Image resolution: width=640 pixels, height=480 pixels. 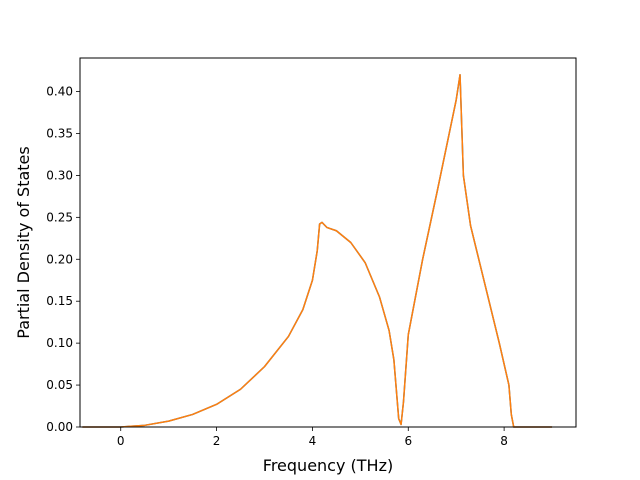 I want to click on x-axis-label: Frequency (THz), so click(x=328, y=465).